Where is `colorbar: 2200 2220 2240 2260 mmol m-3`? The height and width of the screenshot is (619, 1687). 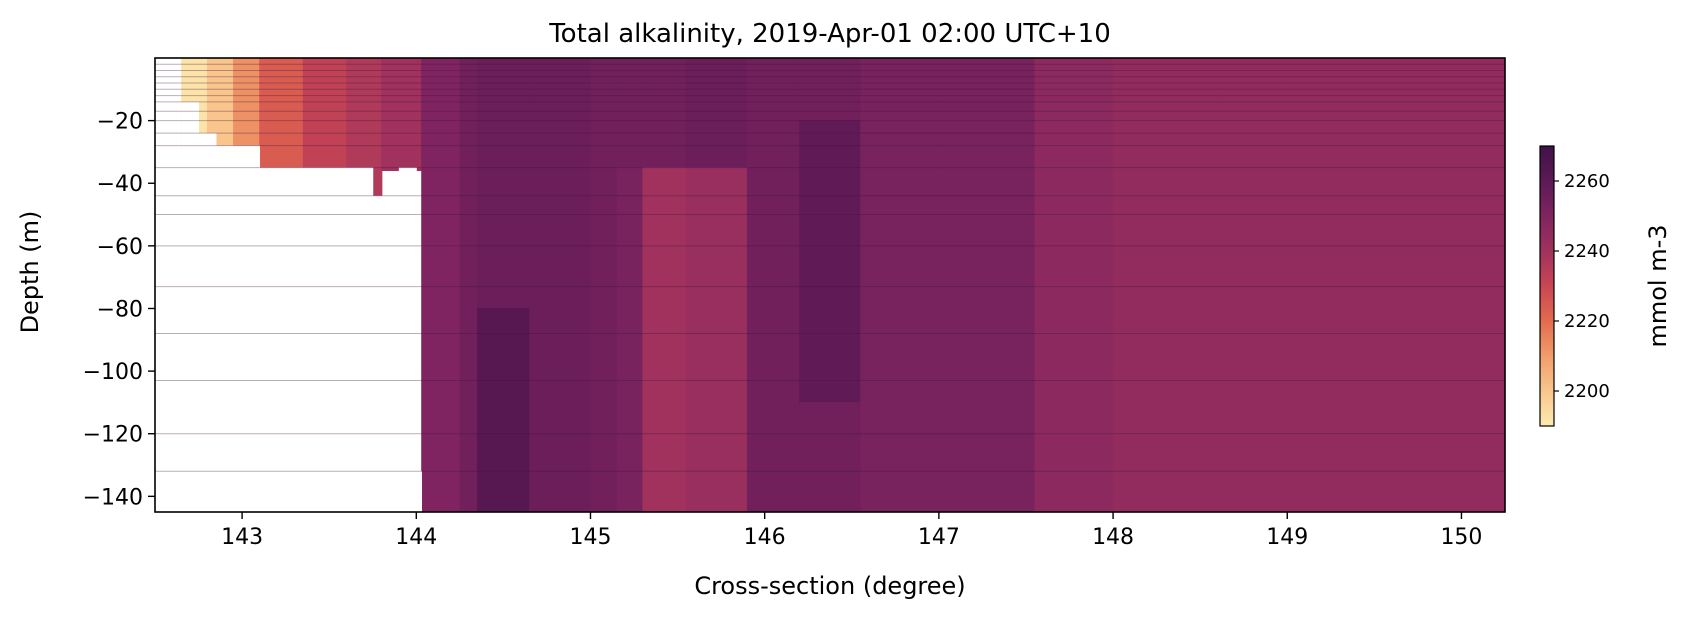
colorbar: 2200 2220 2240 2260 mmol m-3 is located at coordinates (1605, 286).